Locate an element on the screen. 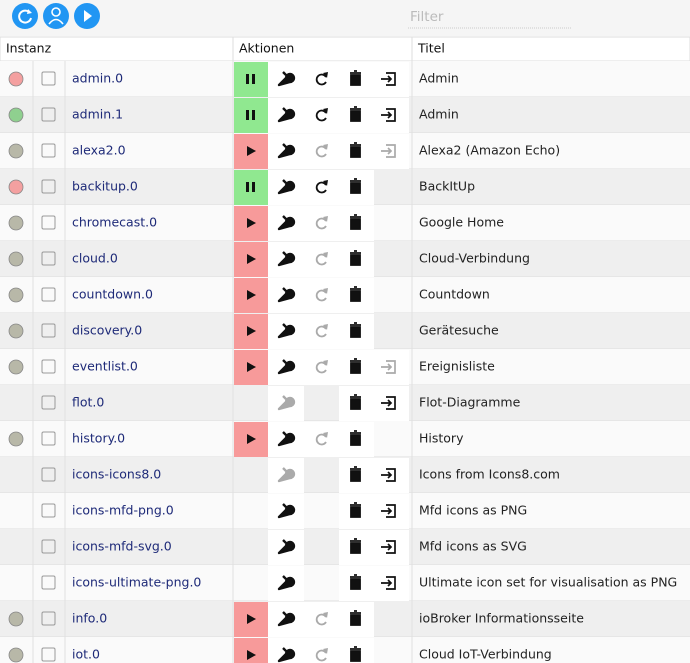 The height and width of the screenshot is (663, 690). instance-name: iot.0 is located at coordinates (86, 654).